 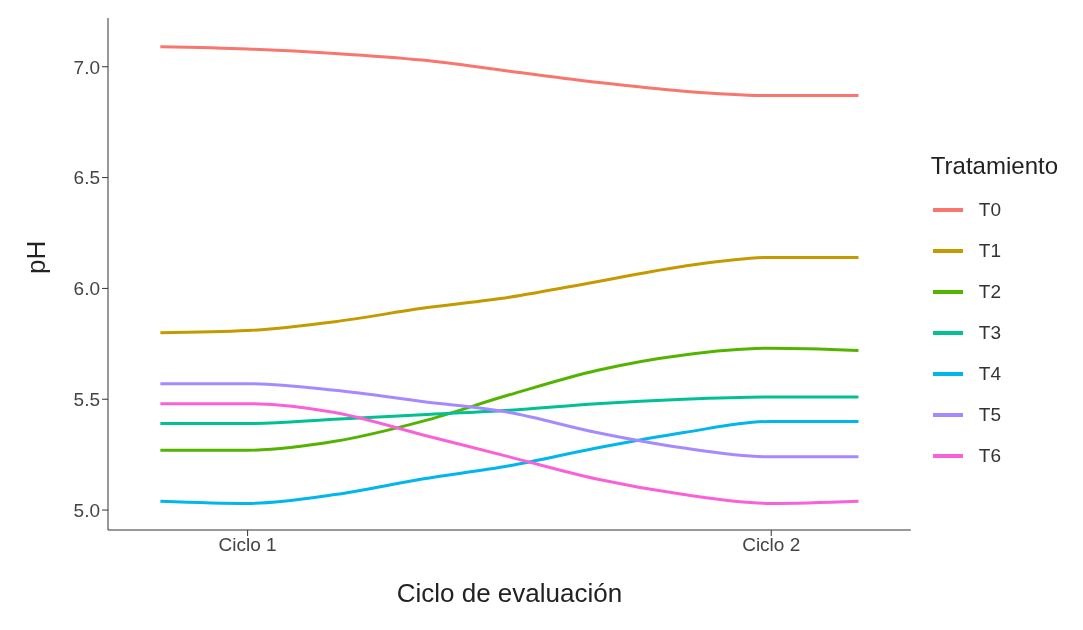 What do you see at coordinates (86, 289) in the screenshot?
I see `y-tick-label: 6.0` at bounding box center [86, 289].